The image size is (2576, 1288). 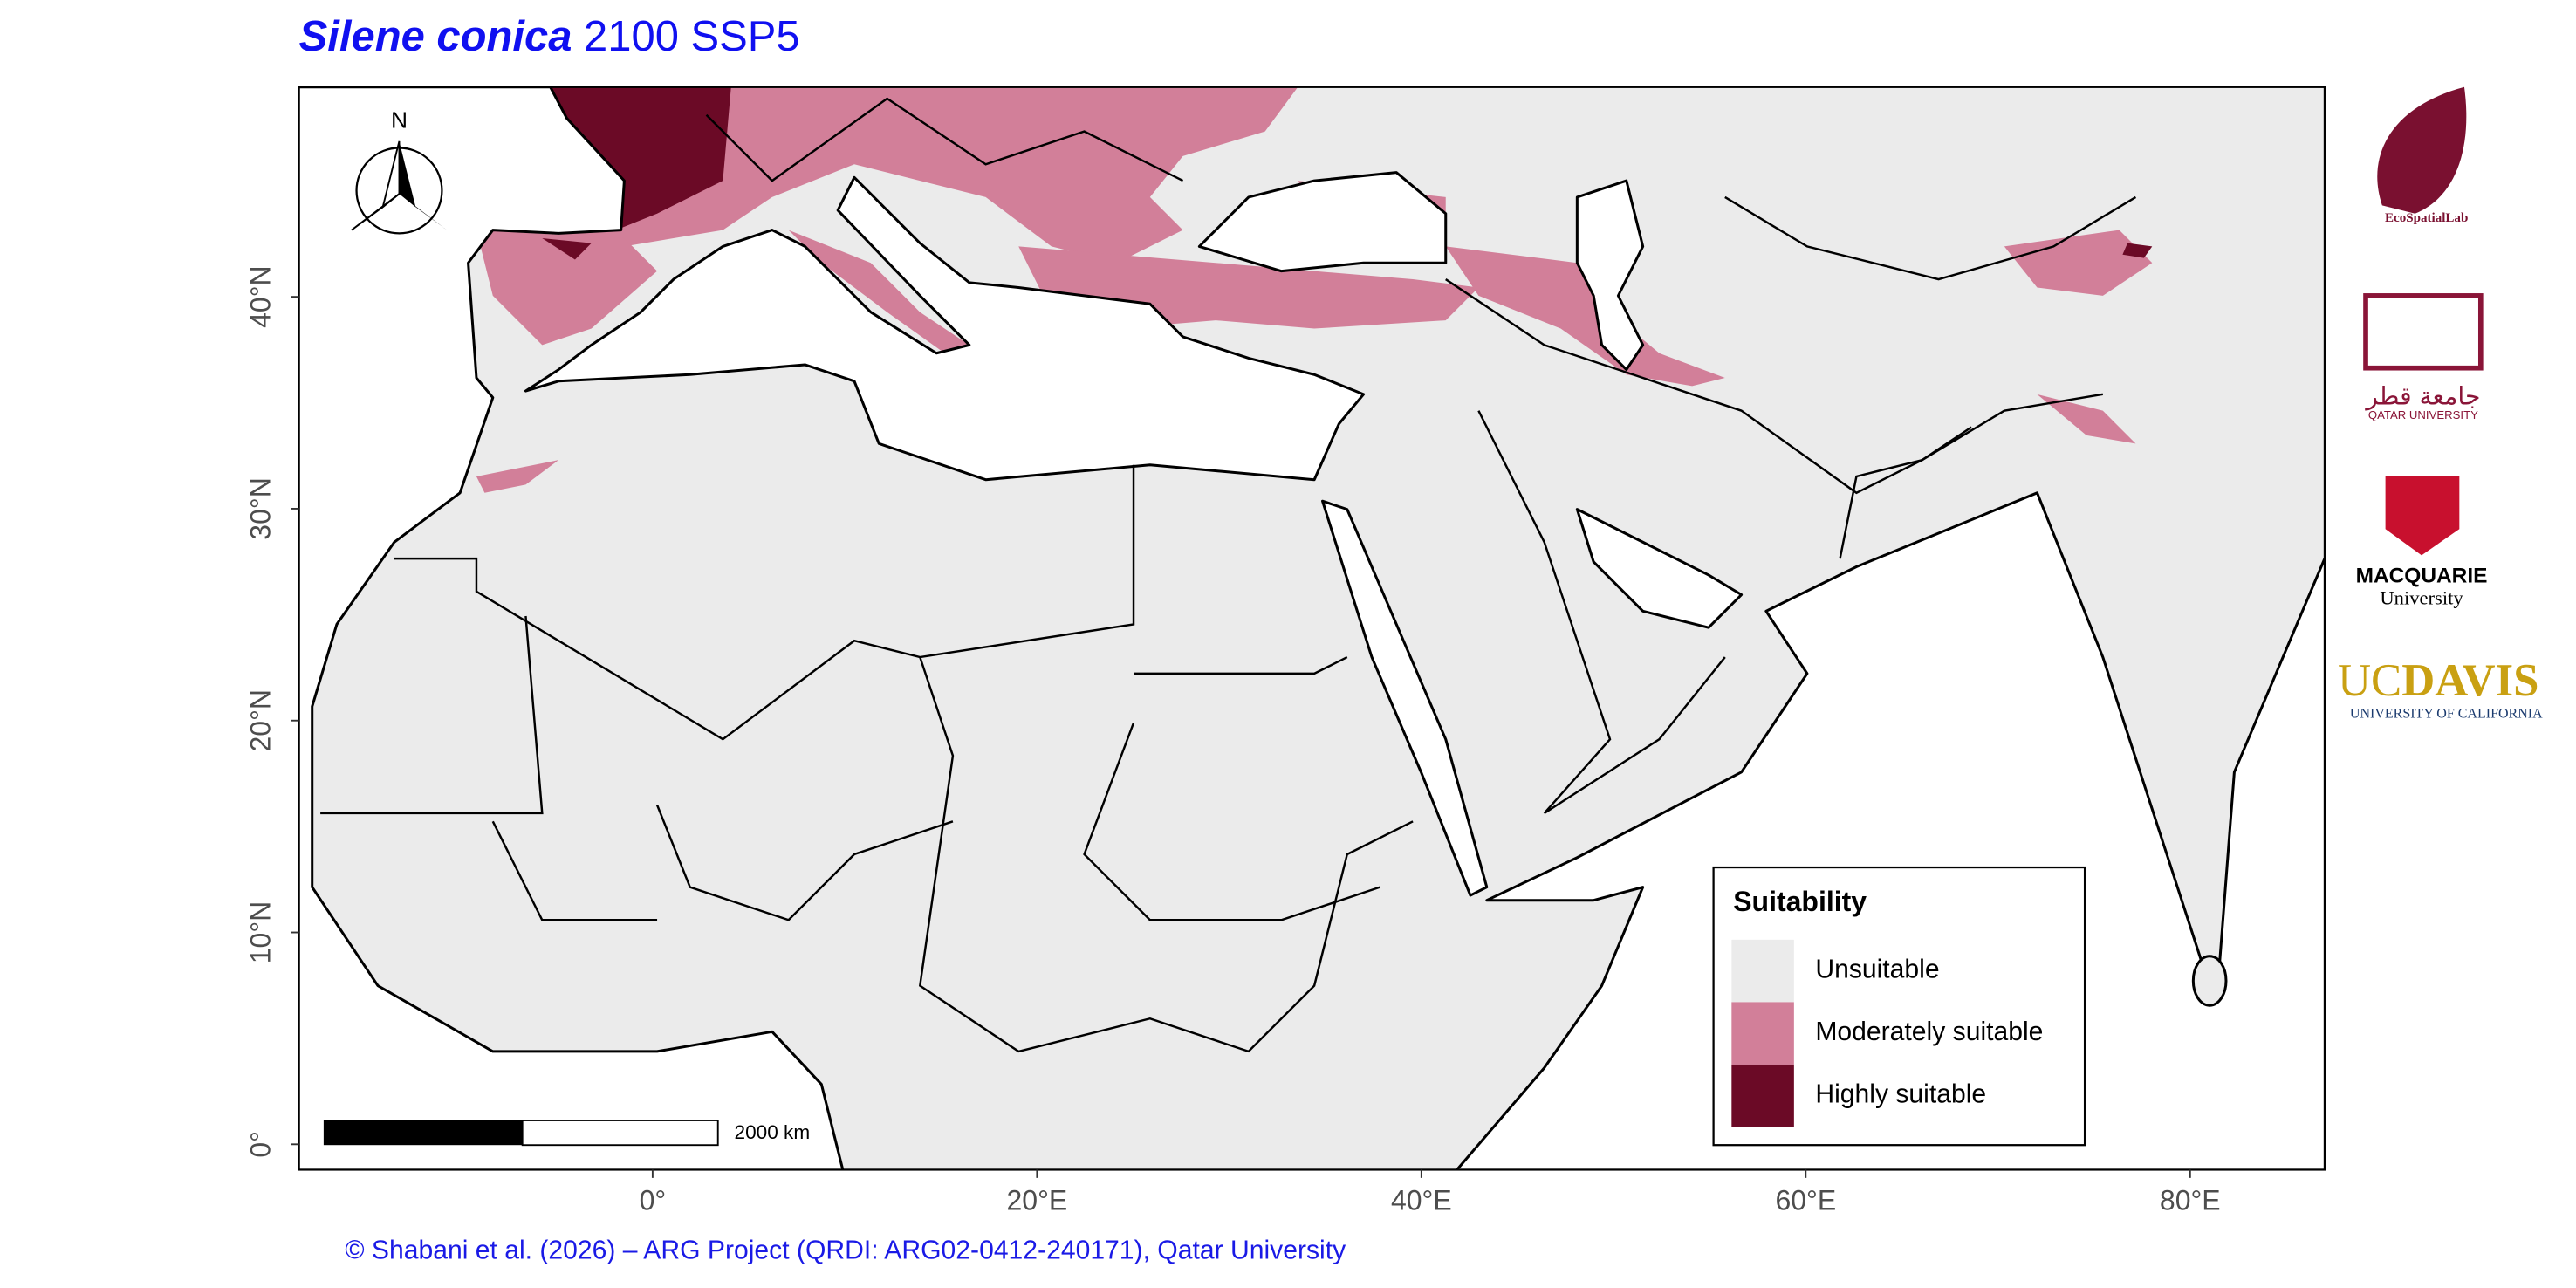 I want to click on scale-bar-label: 2000 km, so click(x=773, y=1132).